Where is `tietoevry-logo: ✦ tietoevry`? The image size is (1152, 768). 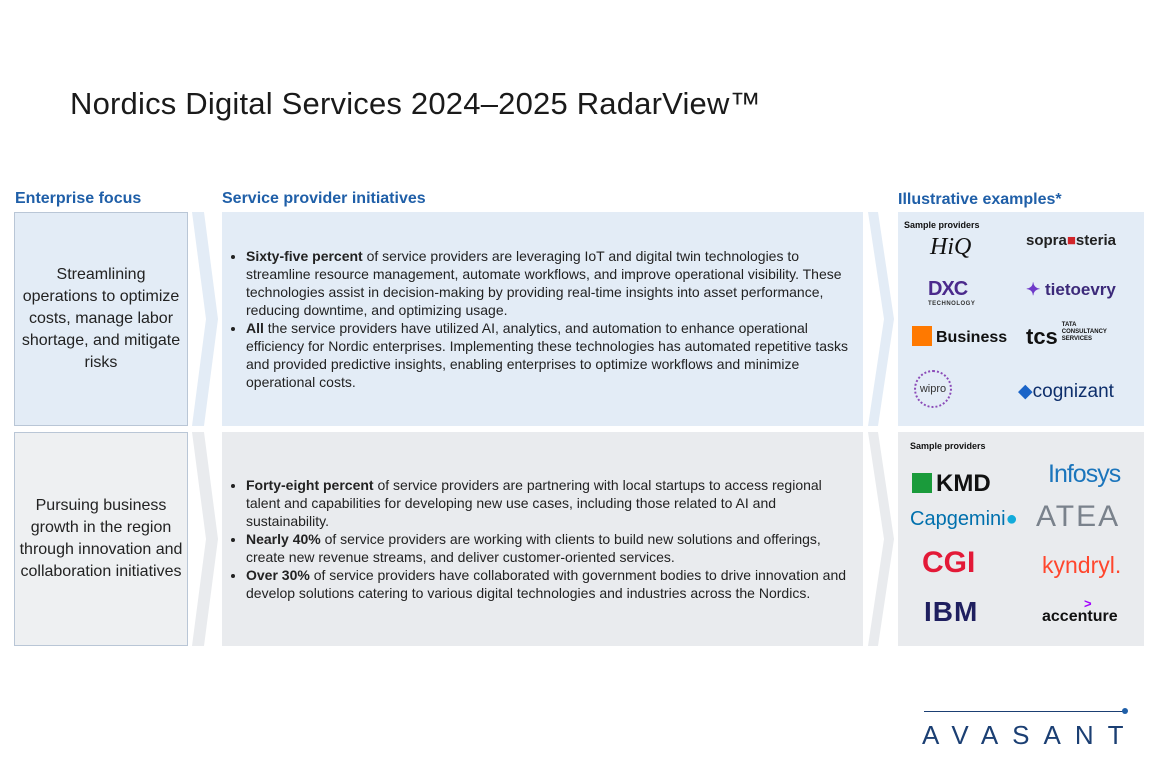 tietoevry-logo: ✦ tietoevry is located at coordinates (1071, 289).